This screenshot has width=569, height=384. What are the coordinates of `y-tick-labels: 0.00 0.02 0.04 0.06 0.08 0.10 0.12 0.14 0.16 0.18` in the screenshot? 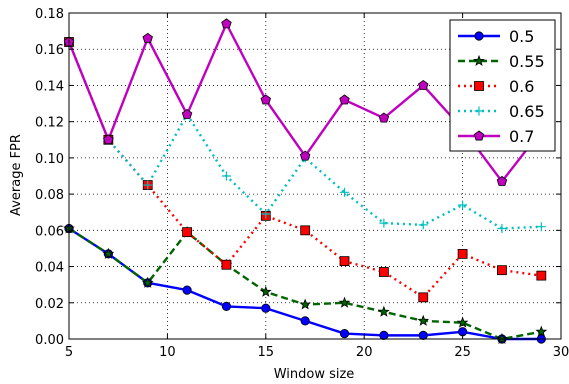 It's located at (49, 177).